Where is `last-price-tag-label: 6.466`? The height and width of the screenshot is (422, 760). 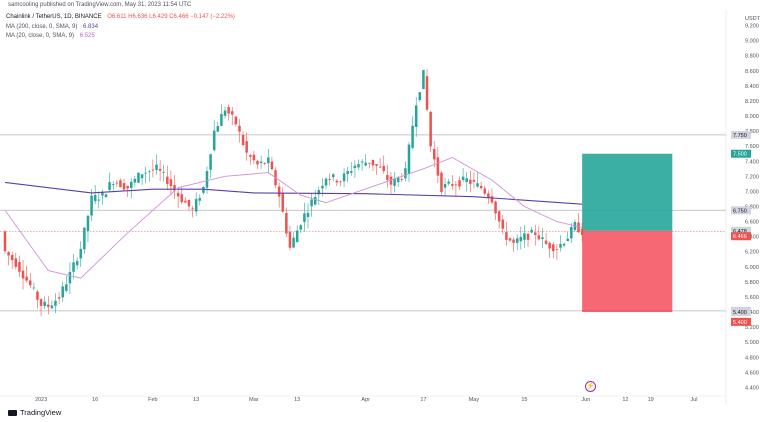 last-price-tag-label: 6.466 is located at coordinates (740, 237).